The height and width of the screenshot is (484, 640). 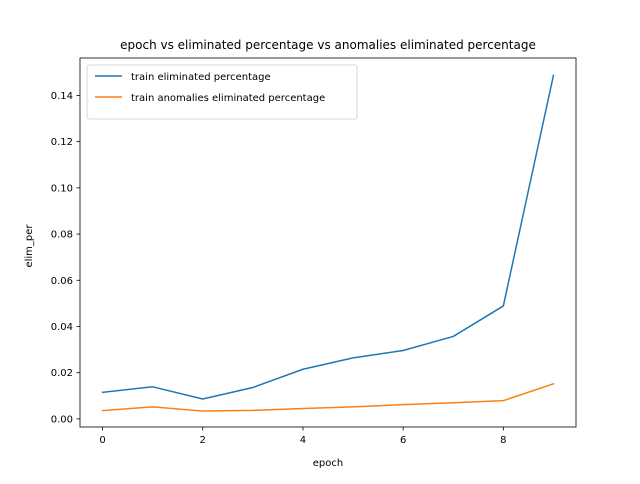 What do you see at coordinates (102, 440) in the screenshot?
I see `x-tick-label: 0` at bounding box center [102, 440].